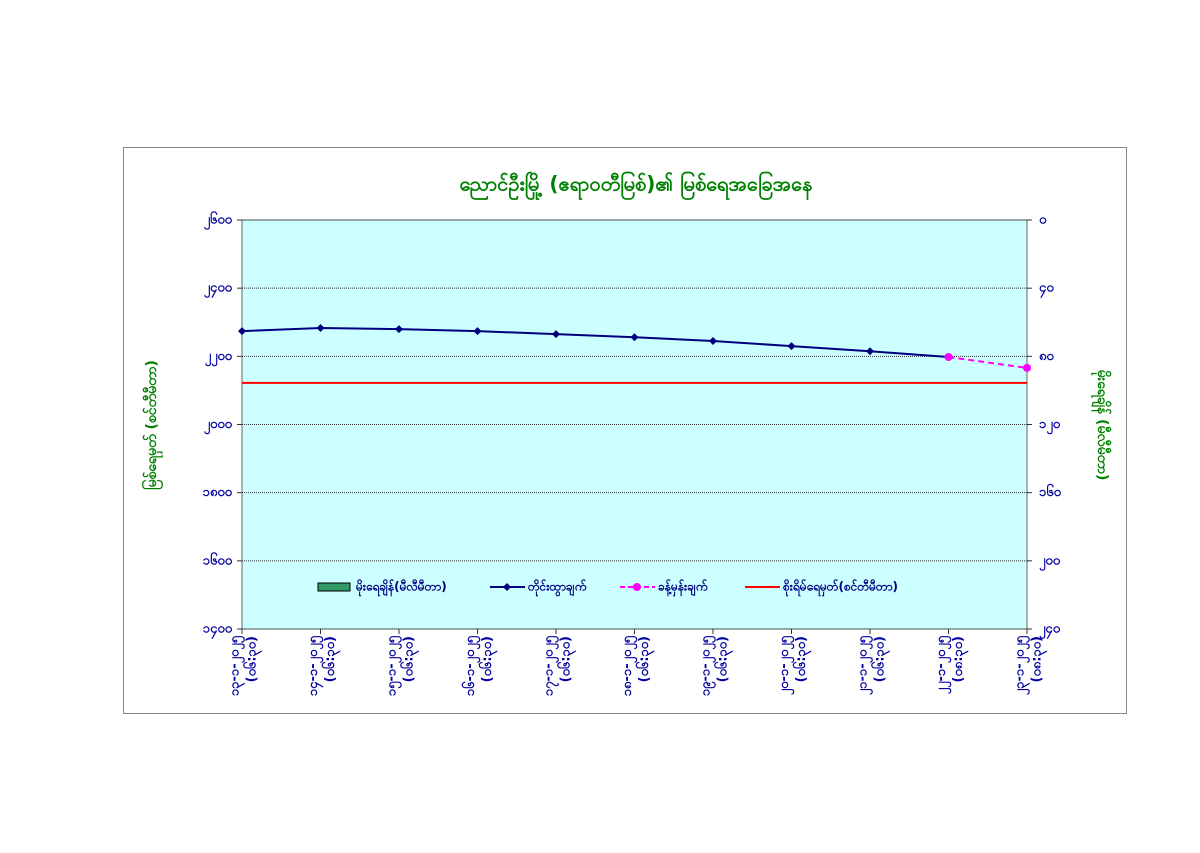  What do you see at coordinates (401, 588) in the screenshot?
I see `legend-label: မိုးရေချိန်(မီလီမီတာ)` at bounding box center [401, 588].